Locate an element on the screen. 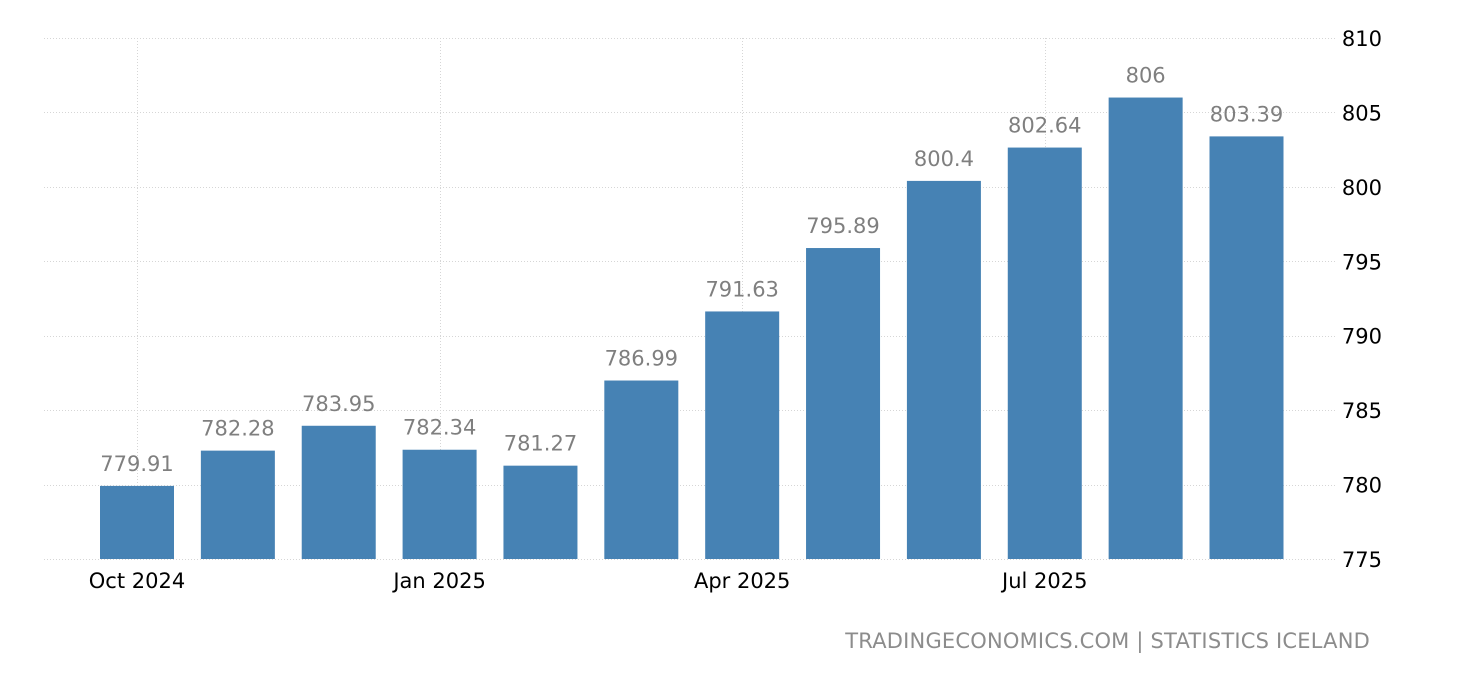  y-tick-label: 800 is located at coordinates (1362, 188).